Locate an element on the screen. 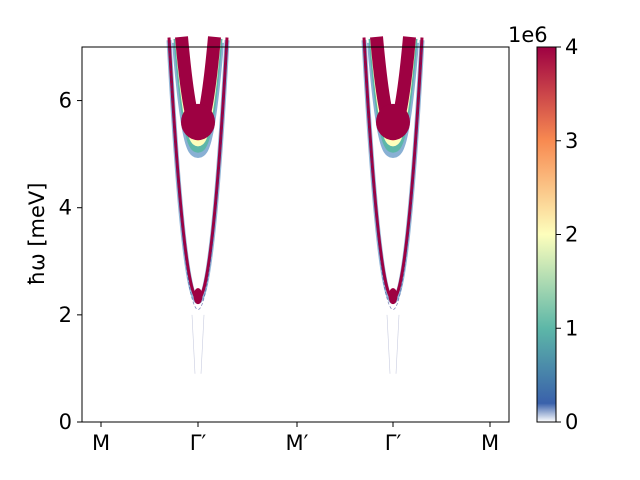 The width and height of the screenshot is (640, 480). x-tick-label: M′ is located at coordinates (297, 443).